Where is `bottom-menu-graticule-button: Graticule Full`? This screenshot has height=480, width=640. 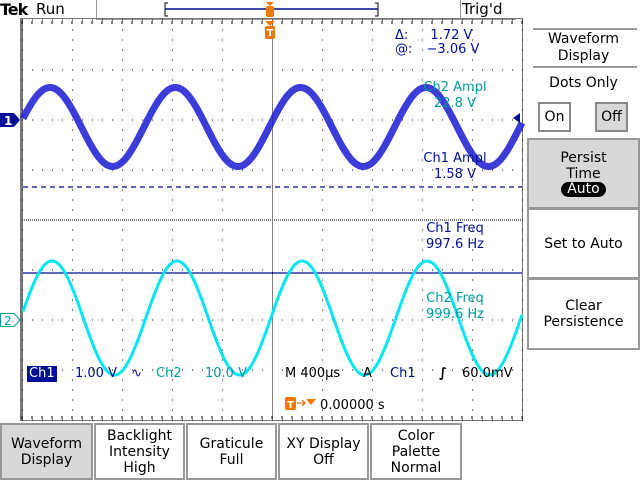 bottom-menu-graticule-button: Graticule Full is located at coordinates (231, 451).